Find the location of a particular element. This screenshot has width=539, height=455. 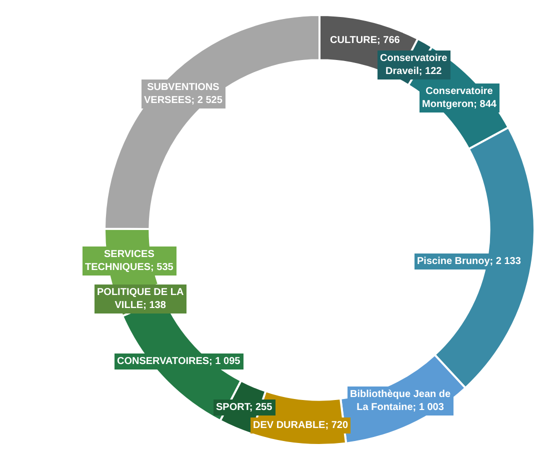

slice-label: SPORT; 255 is located at coordinates (244, 407).